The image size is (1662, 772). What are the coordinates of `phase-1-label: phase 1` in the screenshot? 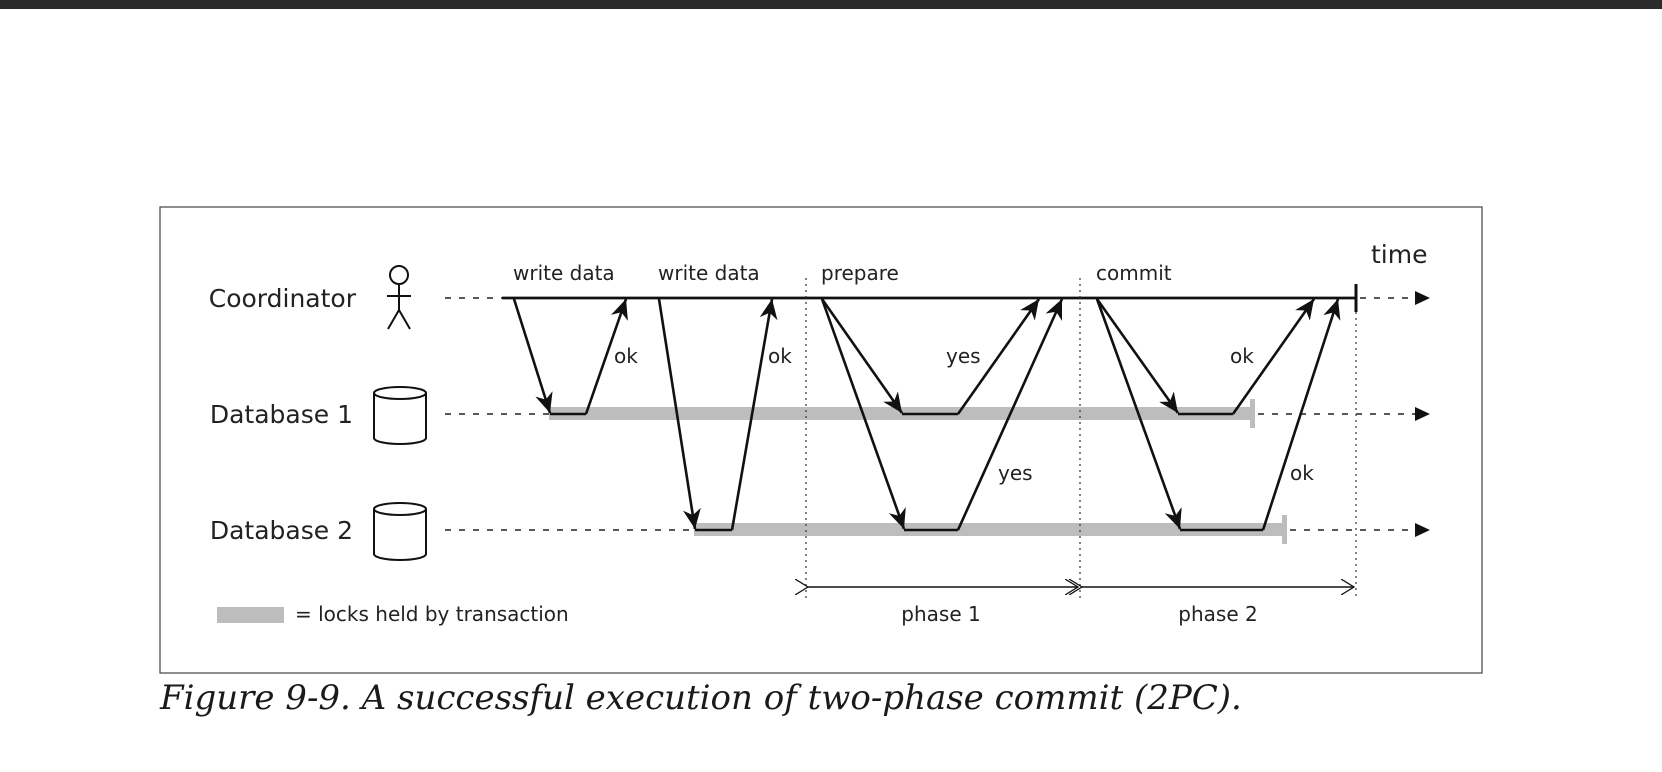 It's located at (940, 614).